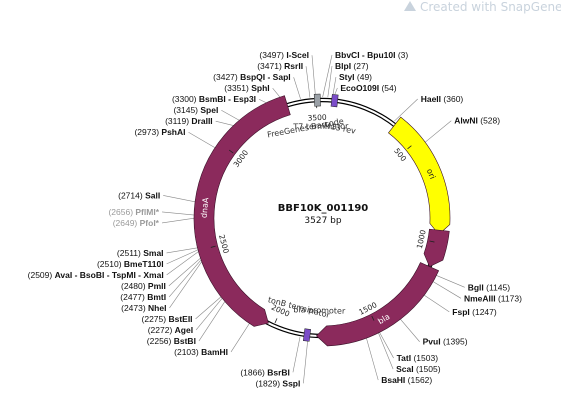  Describe the element at coordinates (489, 287) in the screenshot. I see `site-bgli: BglI (1145)` at that location.